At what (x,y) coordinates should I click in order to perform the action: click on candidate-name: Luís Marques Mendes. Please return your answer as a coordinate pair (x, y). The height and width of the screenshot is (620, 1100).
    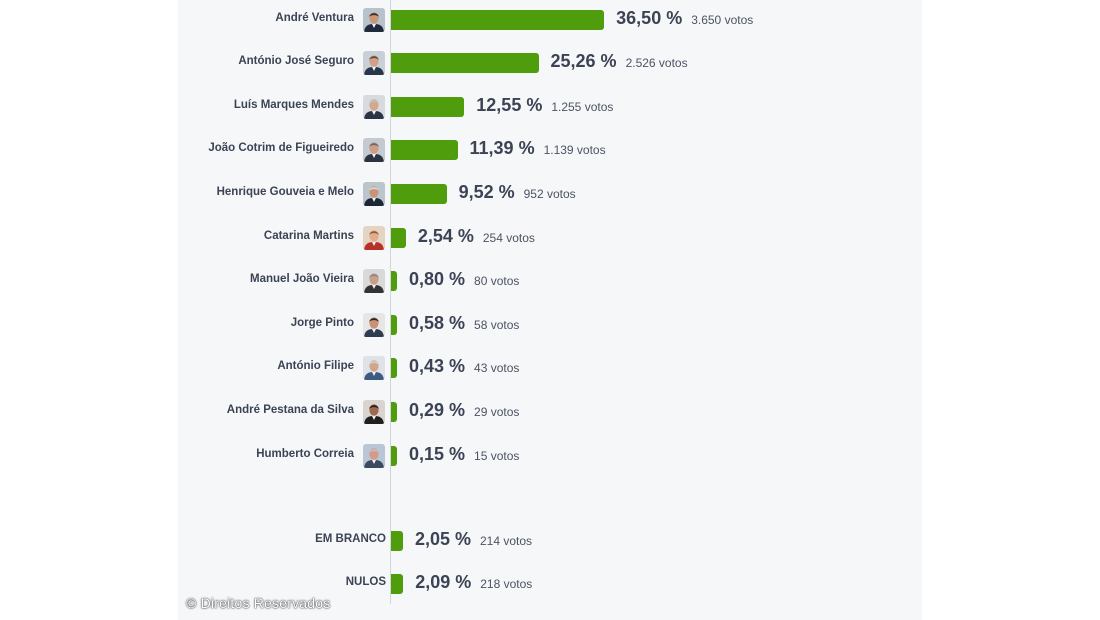
    Looking at the image, I should click on (293, 105).